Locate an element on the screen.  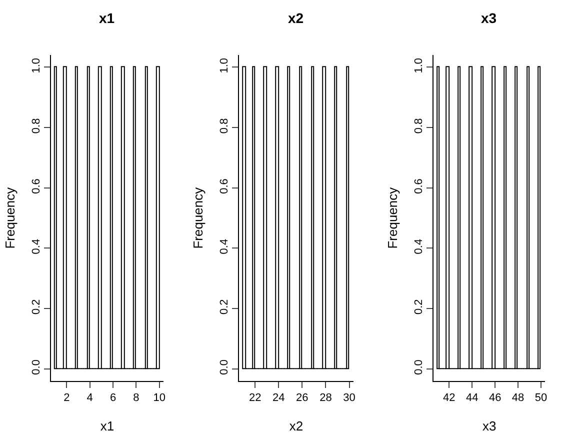
x-tick-label: 46 is located at coordinates (495, 398).